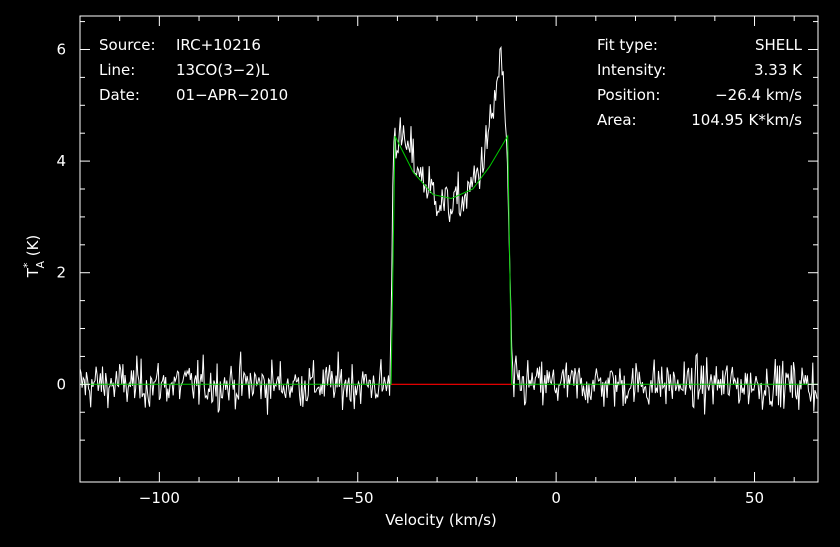  I want to click on y-tick-label: 0, so click(61, 384).